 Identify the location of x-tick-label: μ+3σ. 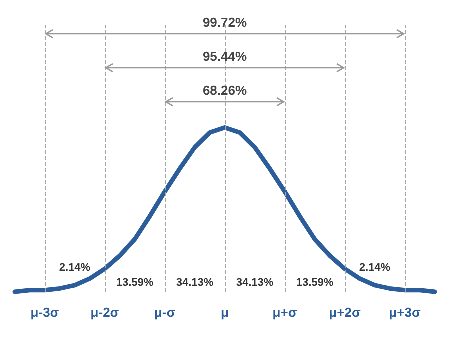
(405, 312).